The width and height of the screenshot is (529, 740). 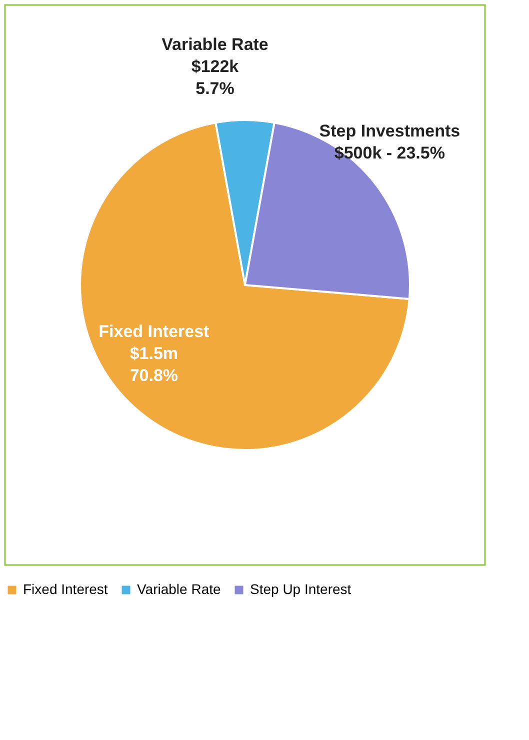 I want to click on text: Step Investments $500k - 23.5%, so click(x=389, y=141).